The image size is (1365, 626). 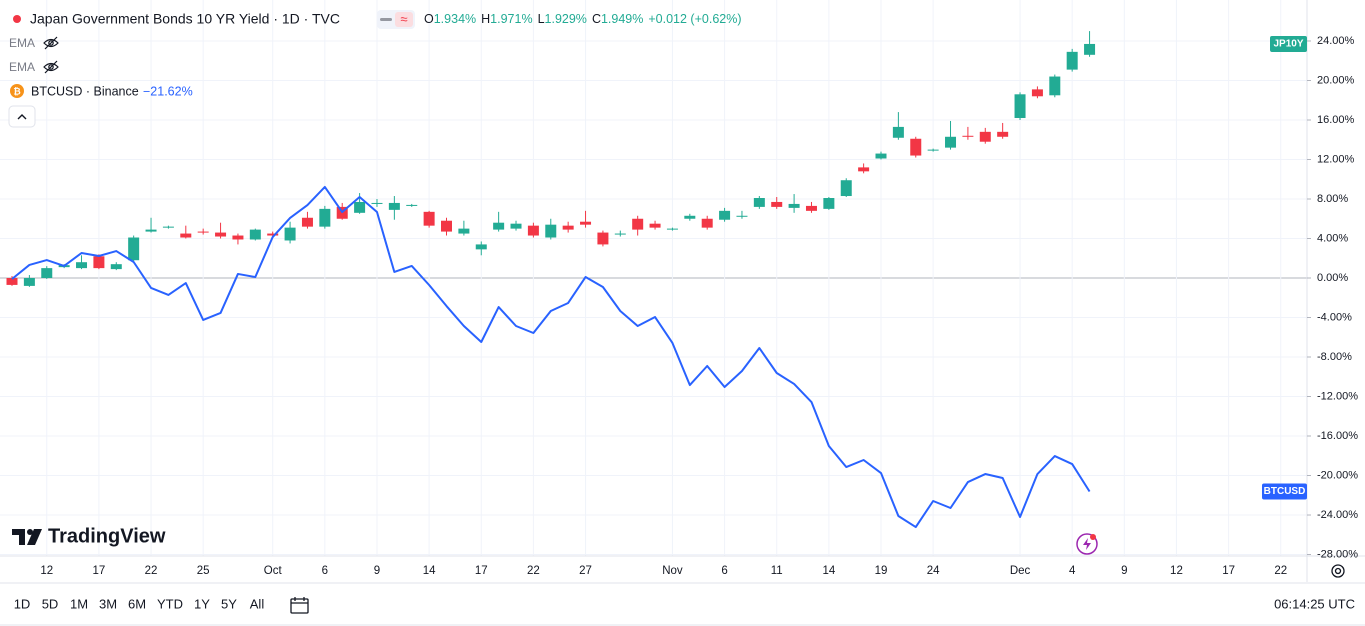 I want to click on x-tick-label: 27, so click(x=585, y=571).